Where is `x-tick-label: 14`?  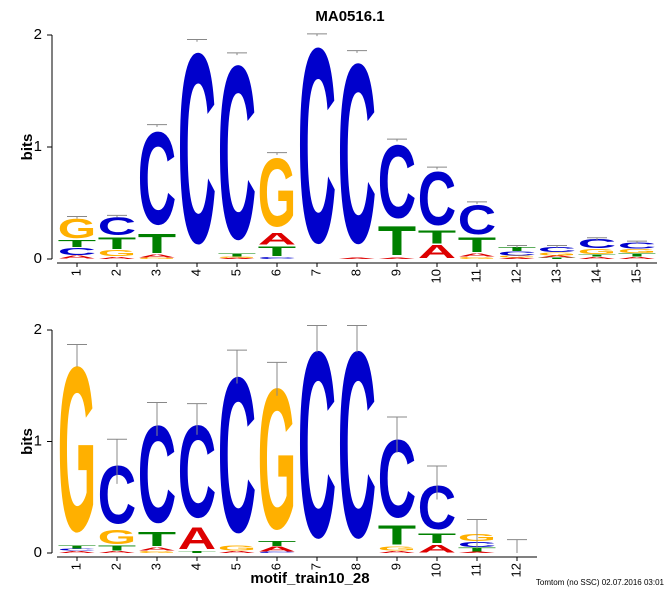 x-tick-label: 14 is located at coordinates (595, 276).